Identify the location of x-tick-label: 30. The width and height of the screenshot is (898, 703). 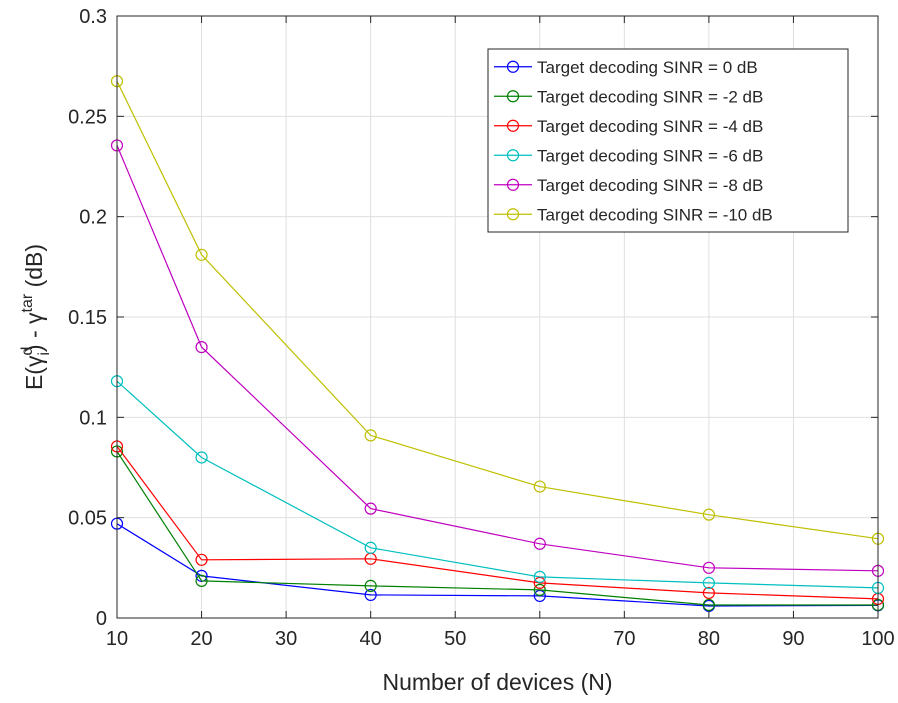
(286, 639).